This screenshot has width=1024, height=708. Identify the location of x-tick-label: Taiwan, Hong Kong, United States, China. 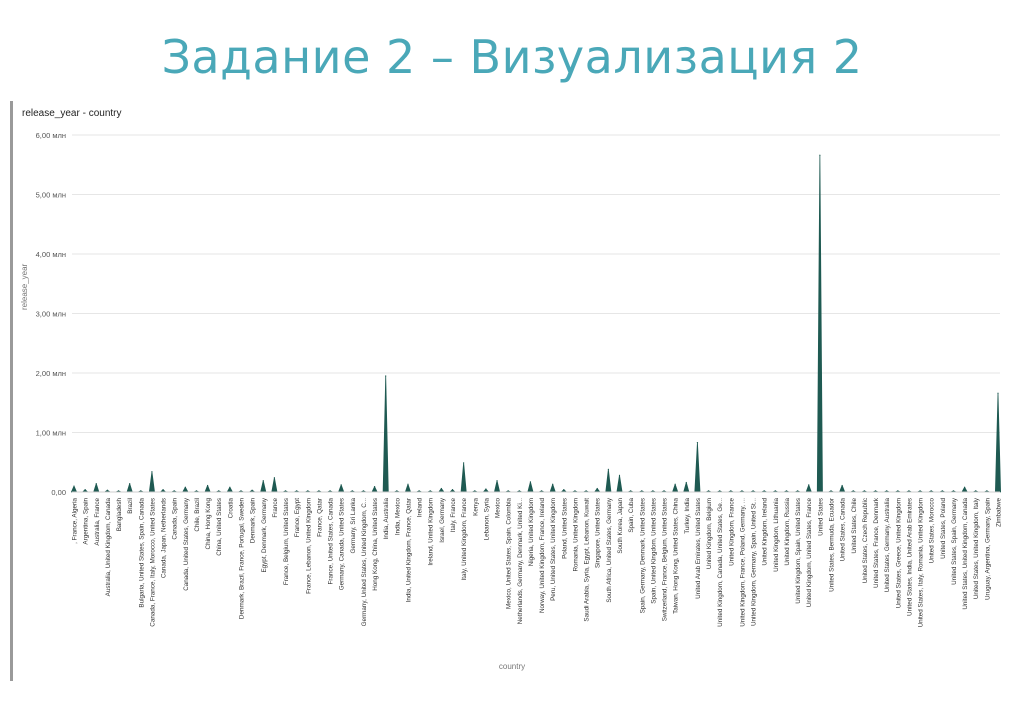
(676, 556).